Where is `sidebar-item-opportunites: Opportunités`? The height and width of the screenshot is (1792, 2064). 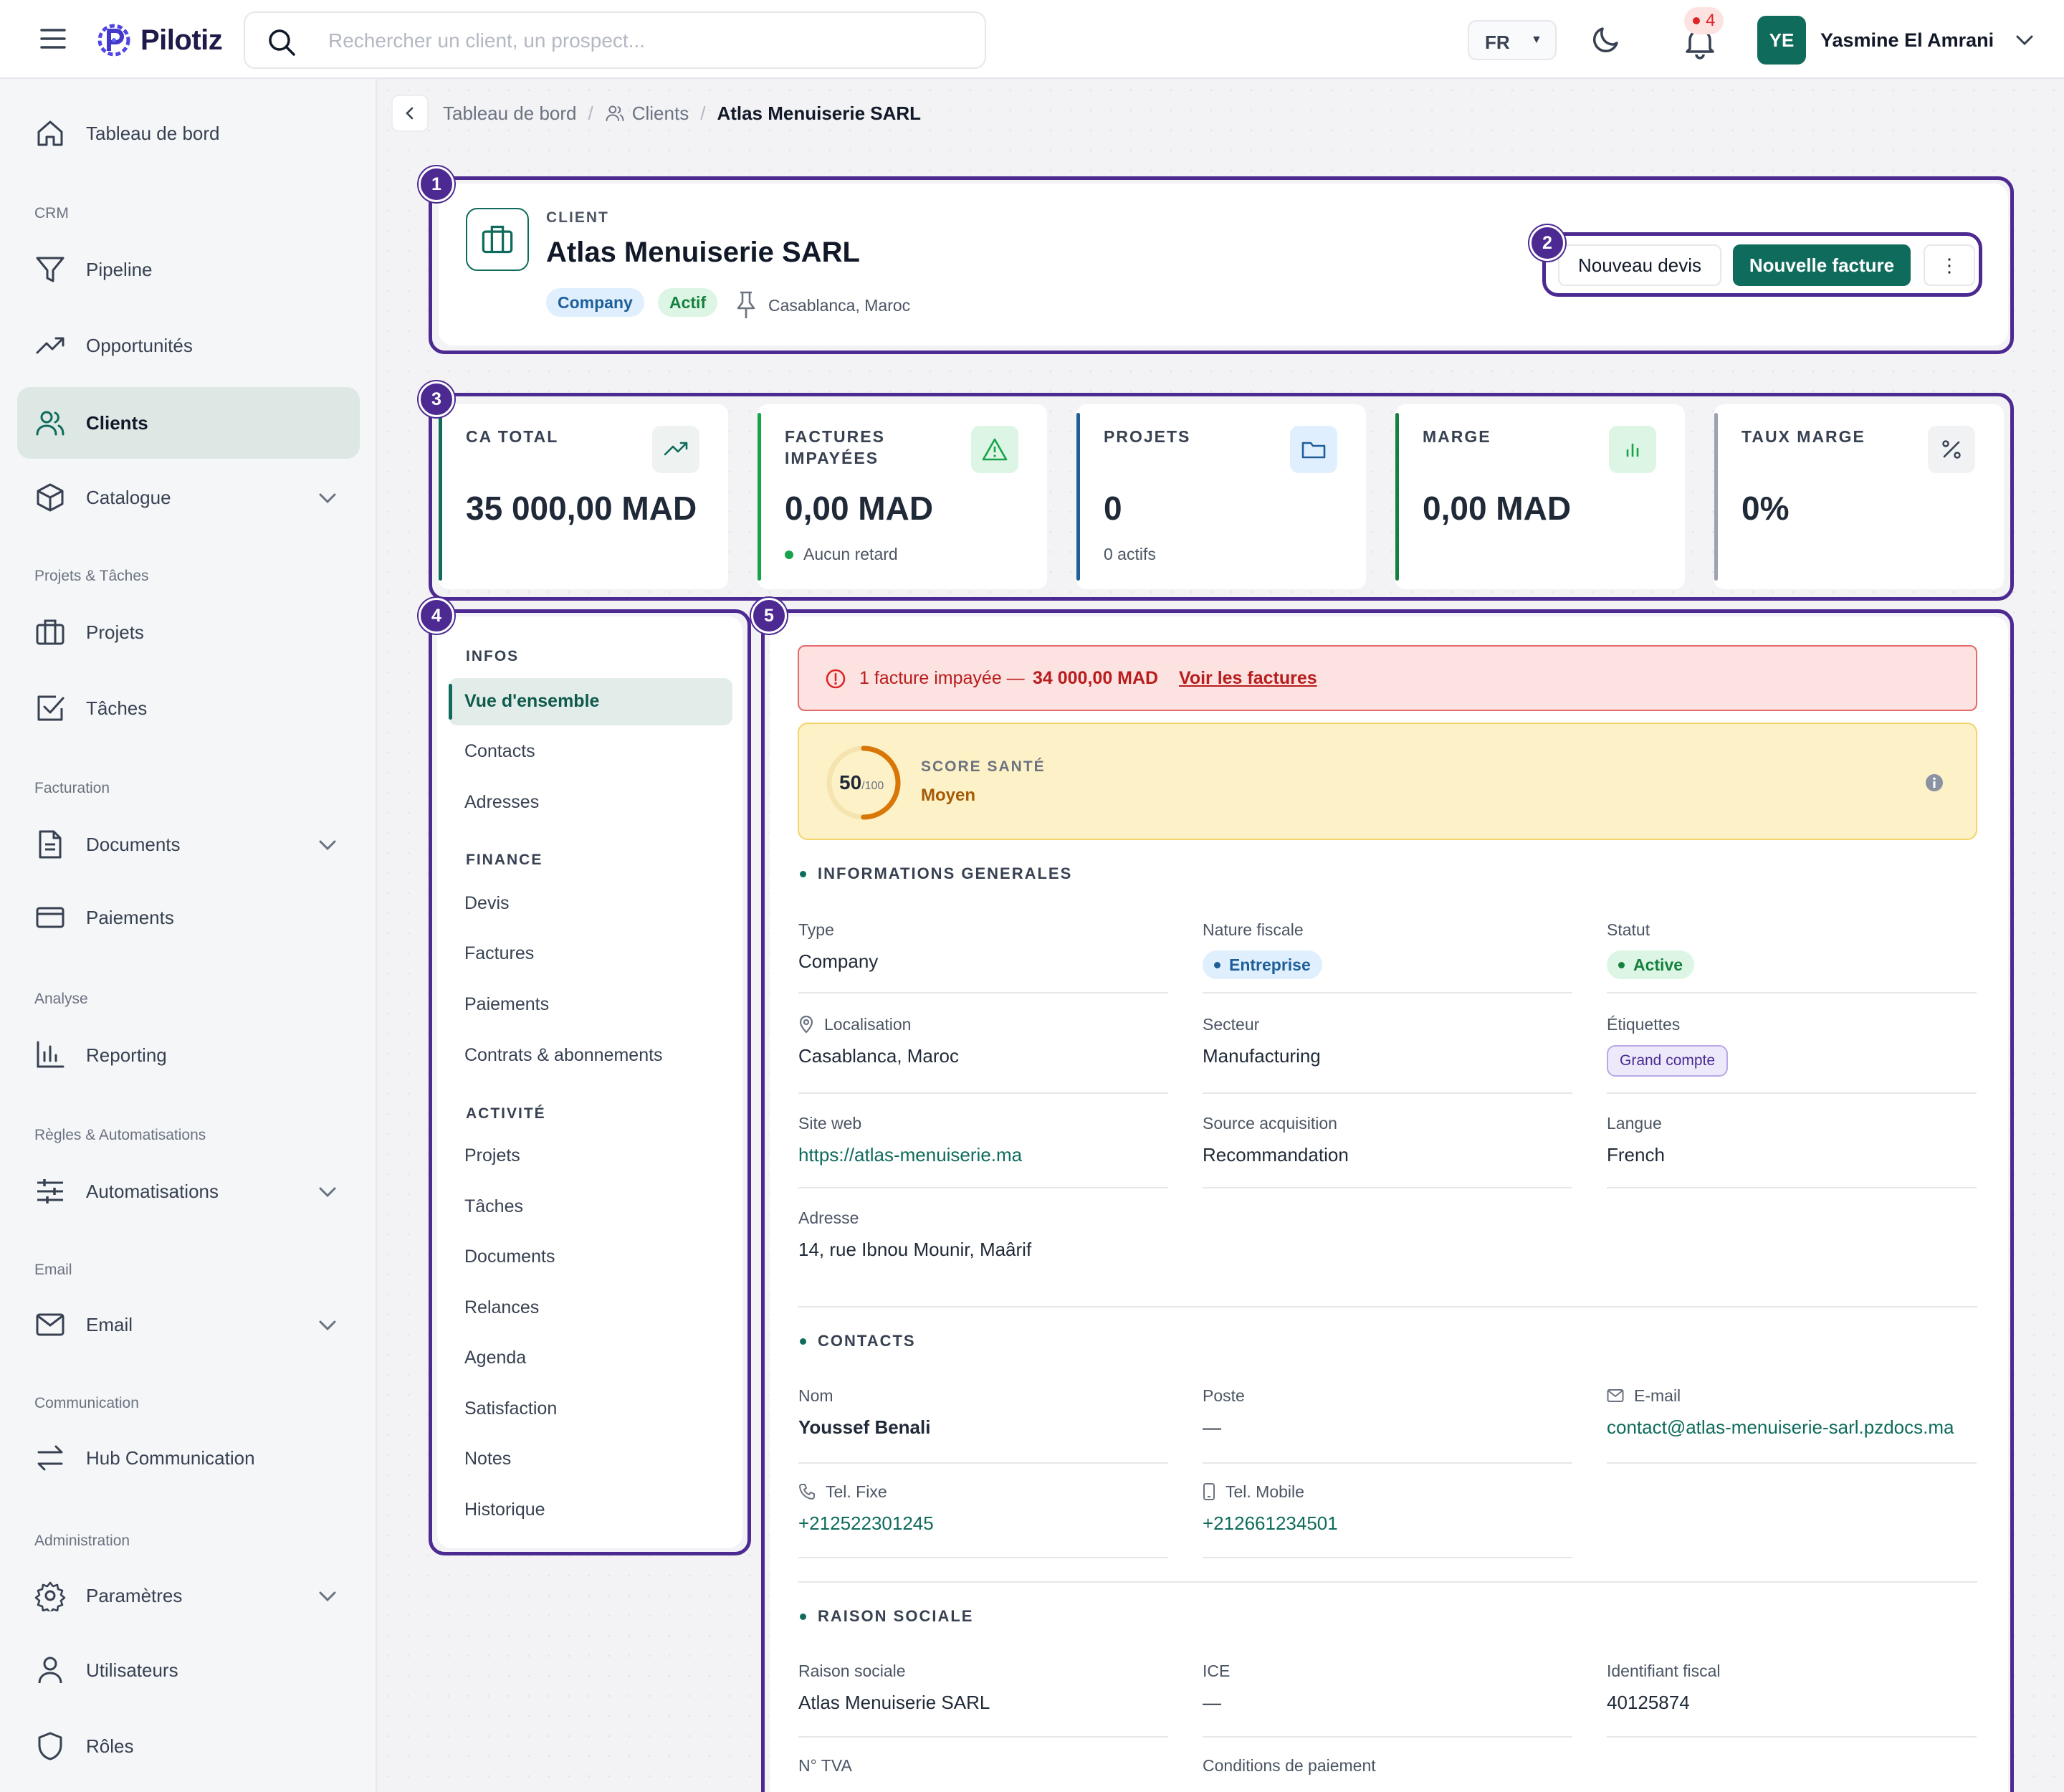 sidebar-item-opportunites: Opportunités is located at coordinates (188, 345).